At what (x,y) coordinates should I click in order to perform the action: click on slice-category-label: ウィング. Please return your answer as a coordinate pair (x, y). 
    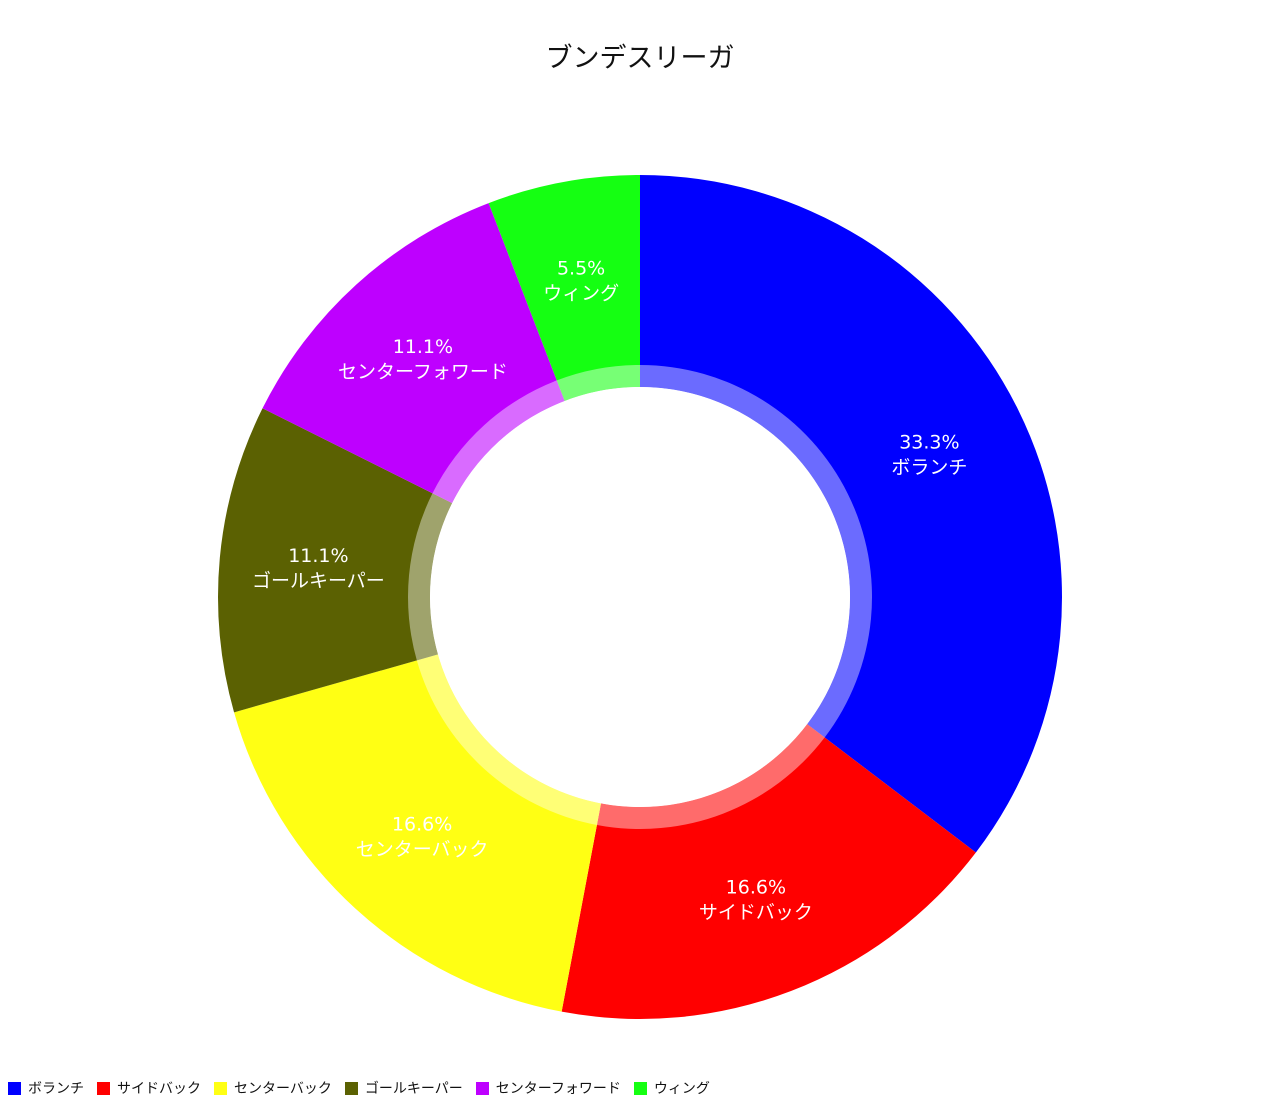
    Looking at the image, I should click on (581, 293).